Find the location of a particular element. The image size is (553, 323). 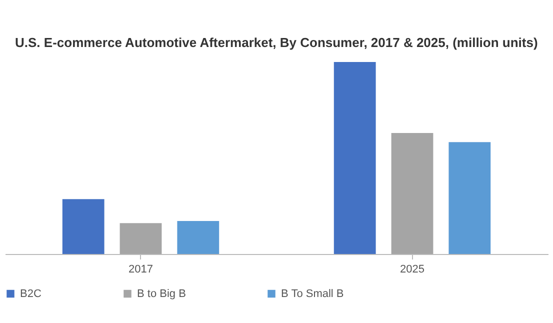

legend-label: B2C is located at coordinates (31, 294).